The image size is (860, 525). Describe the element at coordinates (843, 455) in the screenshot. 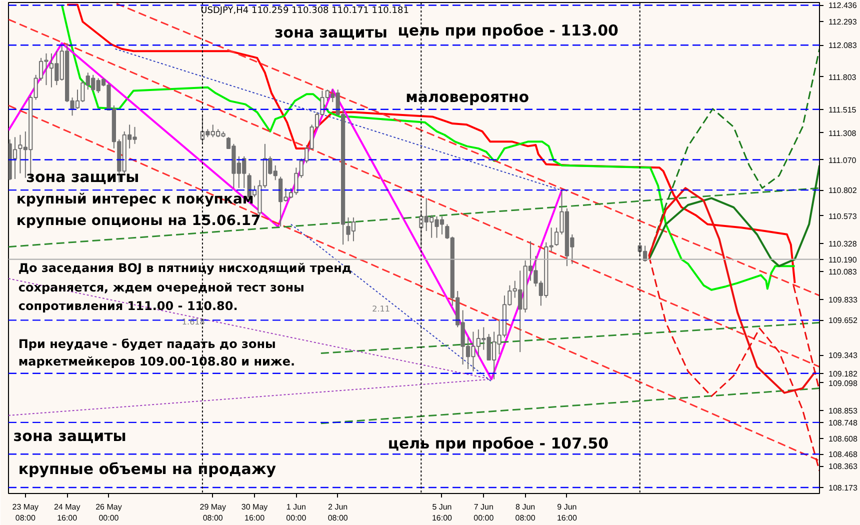

I see `ref-line-label: 108.468` at that location.